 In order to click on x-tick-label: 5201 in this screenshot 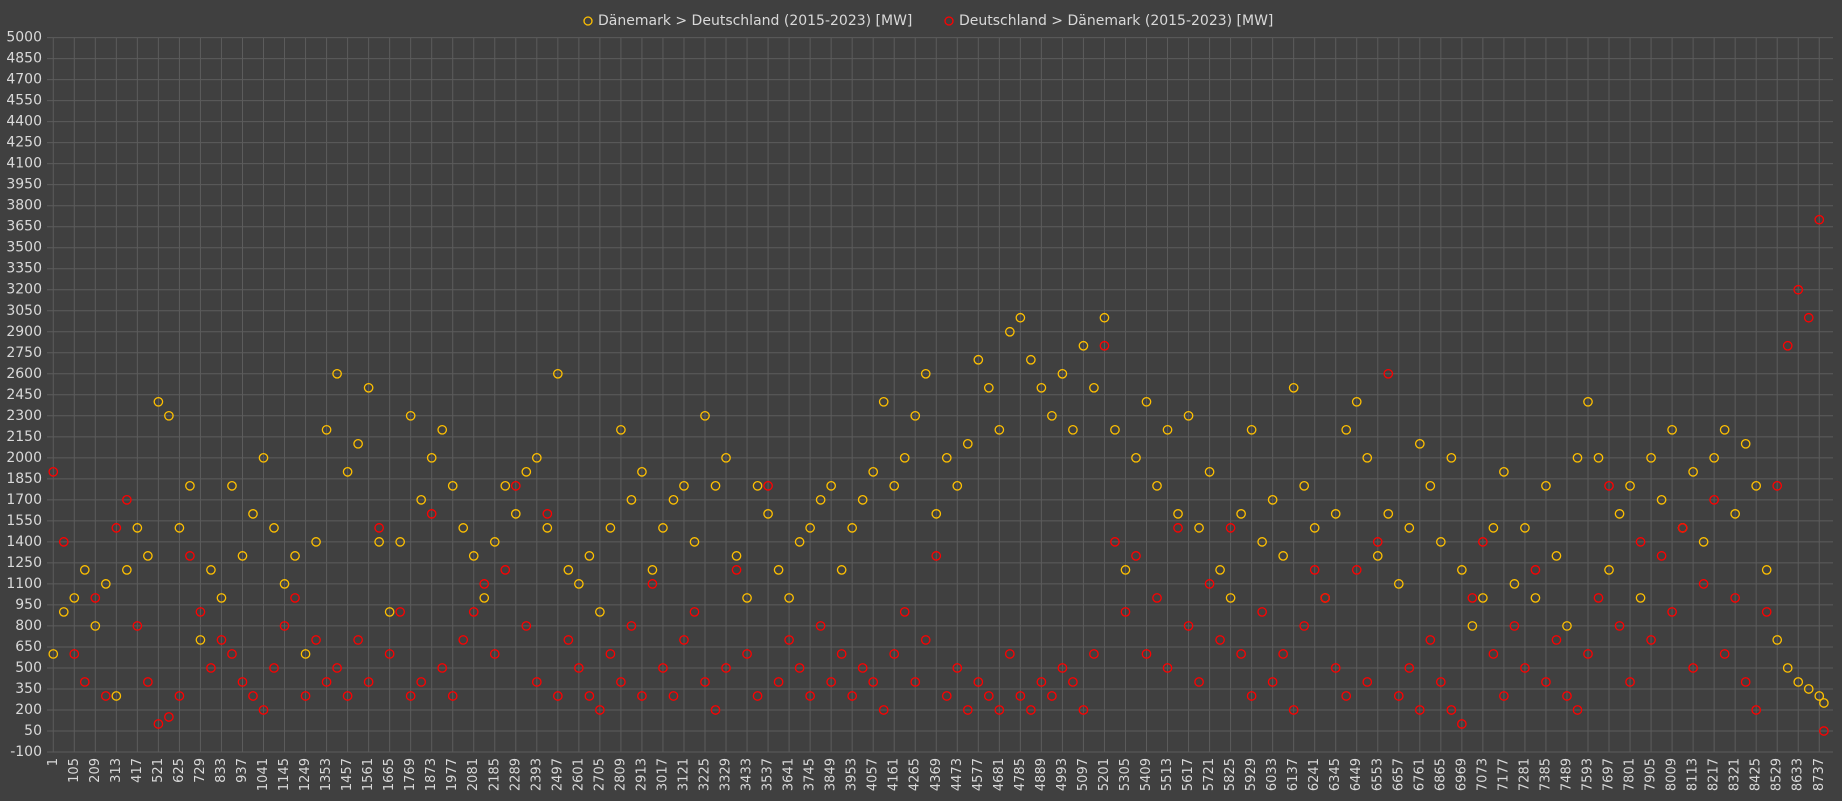, I will do `click(1104, 774)`.